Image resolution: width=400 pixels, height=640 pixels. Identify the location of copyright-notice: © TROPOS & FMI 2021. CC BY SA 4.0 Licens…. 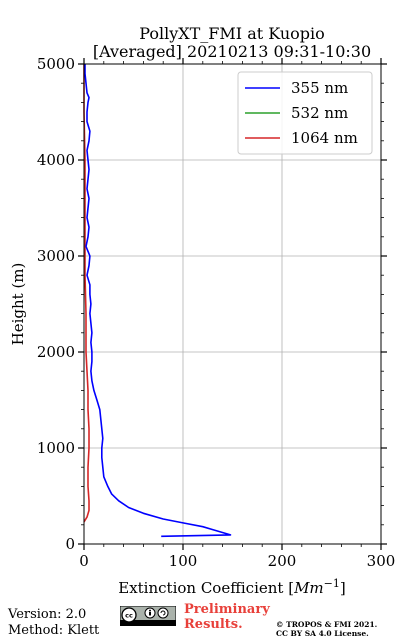
(326, 629).